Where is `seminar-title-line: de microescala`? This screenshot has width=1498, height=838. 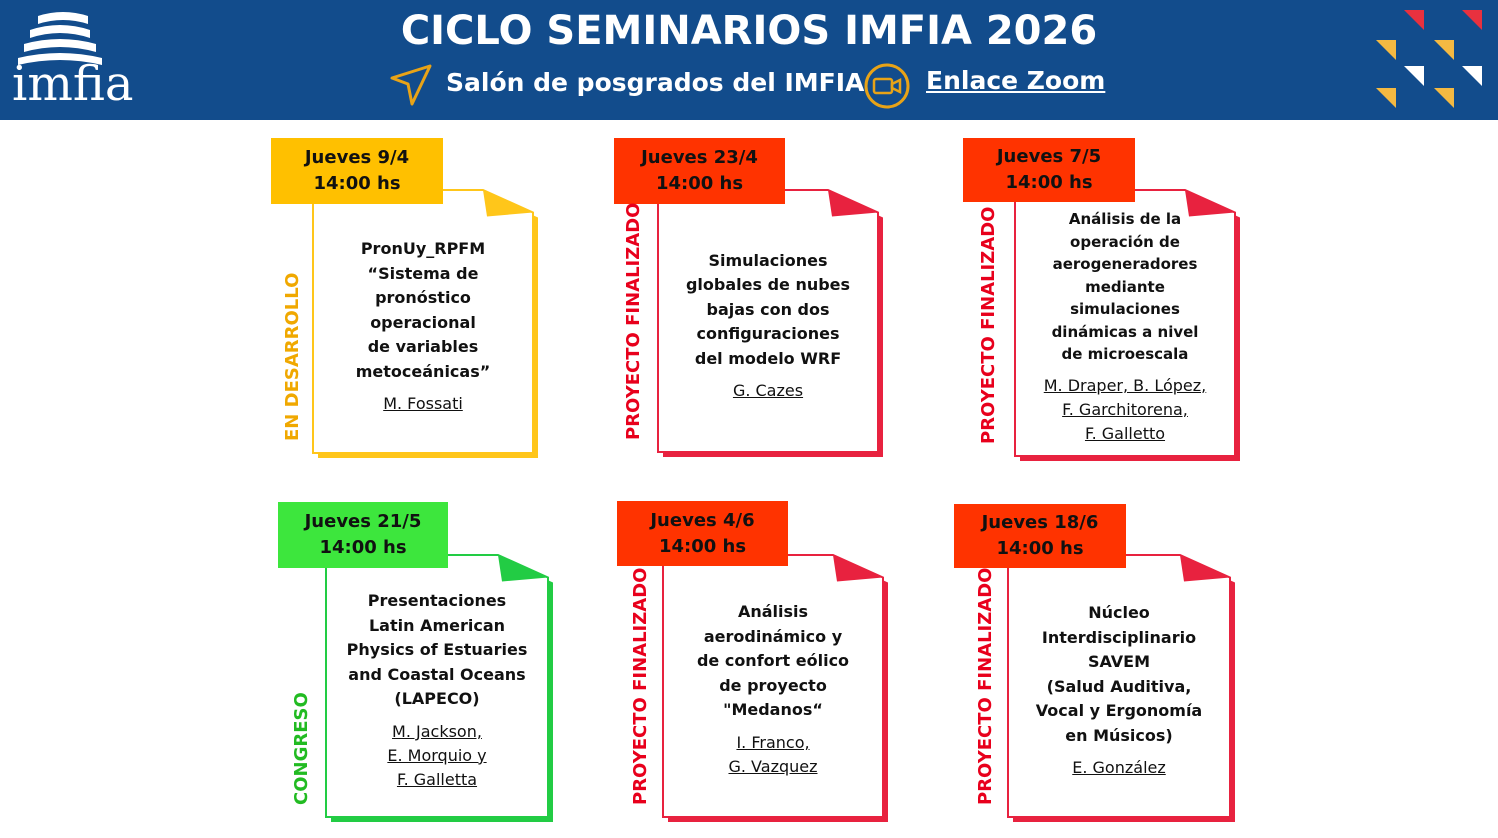
seminar-title-line: de microescala is located at coordinates (1125, 354).